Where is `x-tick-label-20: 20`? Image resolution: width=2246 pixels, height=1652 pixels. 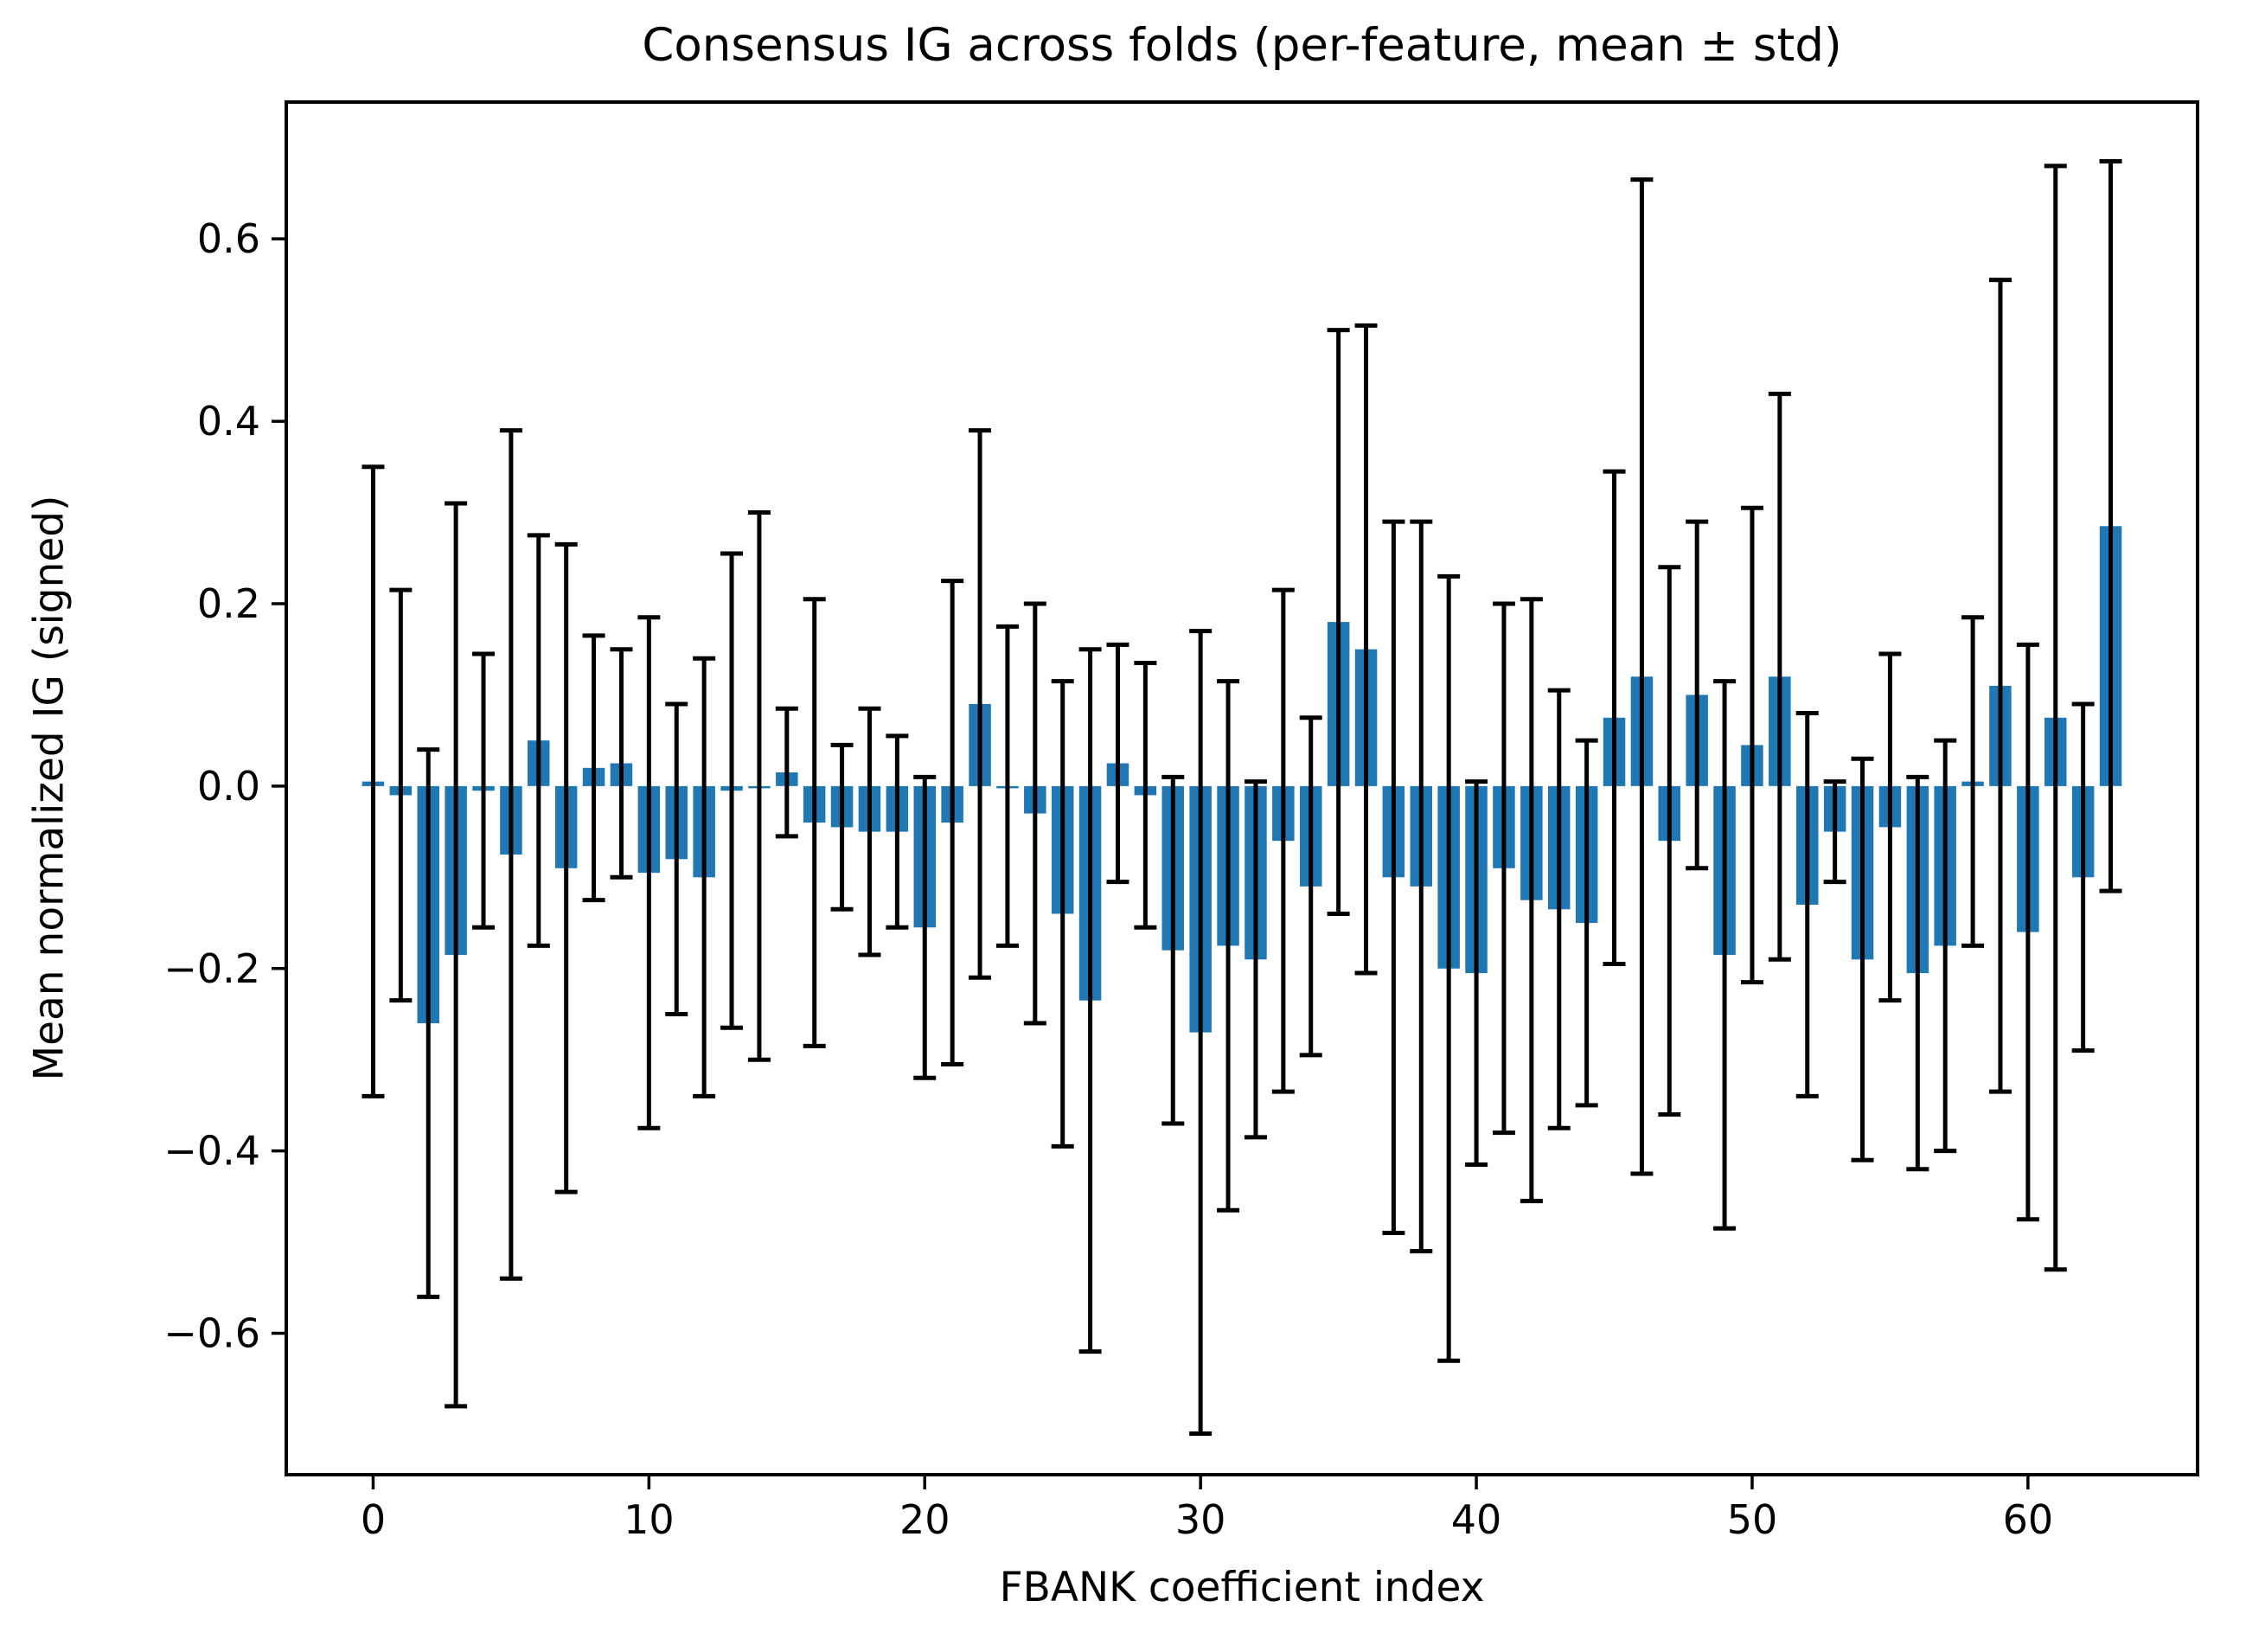
x-tick-label-20: 20 is located at coordinates (924, 1519).